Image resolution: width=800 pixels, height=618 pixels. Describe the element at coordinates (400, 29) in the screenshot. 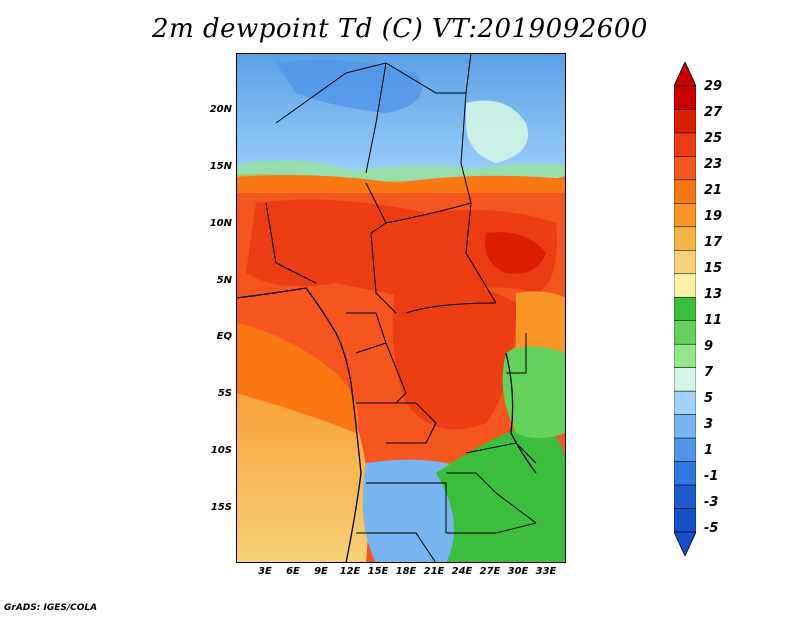

I see `plot-title: 2m dewpoint Td (C) VT:2019092600` at that location.